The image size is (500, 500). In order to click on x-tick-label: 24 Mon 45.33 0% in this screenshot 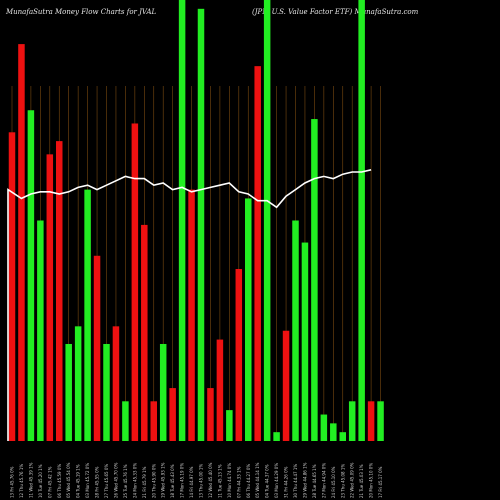, I will do `click(134, 480)`.